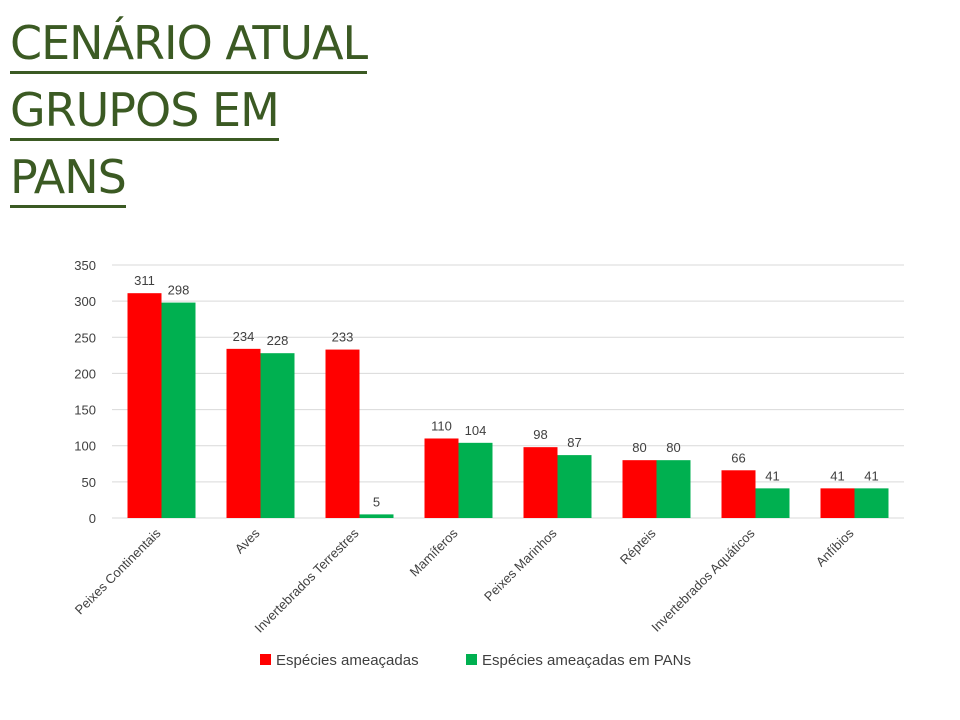  What do you see at coordinates (244, 336) in the screenshot?
I see `data-label: 234` at bounding box center [244, 336].